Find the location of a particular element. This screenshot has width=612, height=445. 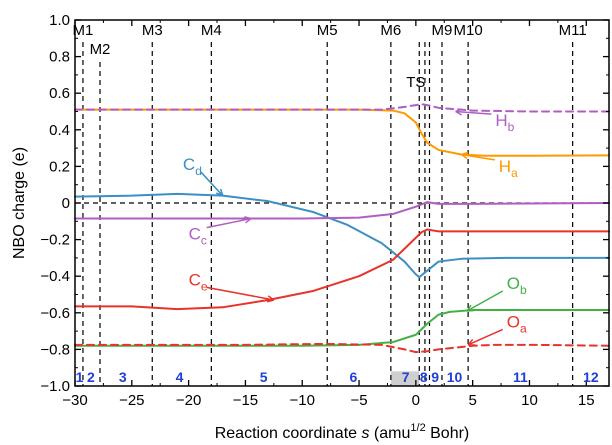

y-tick-label: −0.6 is located at coordinates (55, 313).